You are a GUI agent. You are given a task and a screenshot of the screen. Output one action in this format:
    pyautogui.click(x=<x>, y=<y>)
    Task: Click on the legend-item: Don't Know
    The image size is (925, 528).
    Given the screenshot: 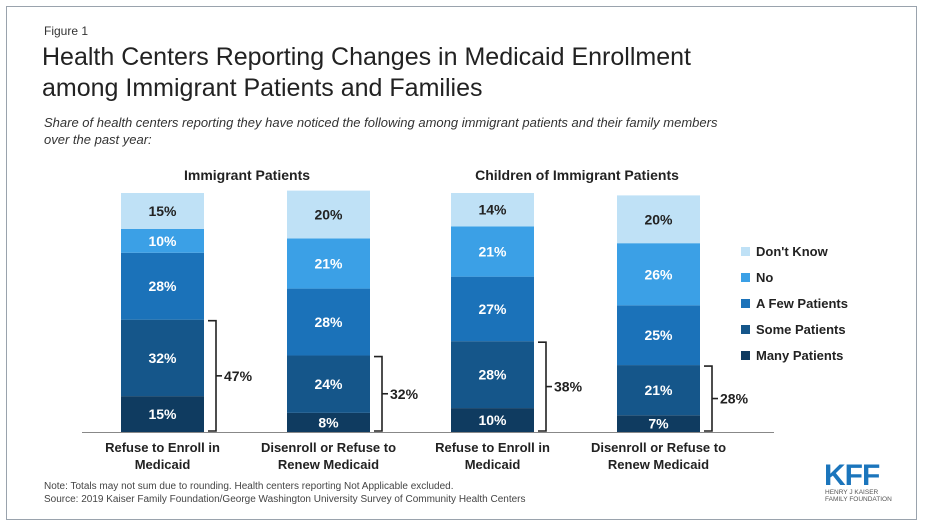 What is the action you would take?
    pyautogui.click(x=794, y=251)
    